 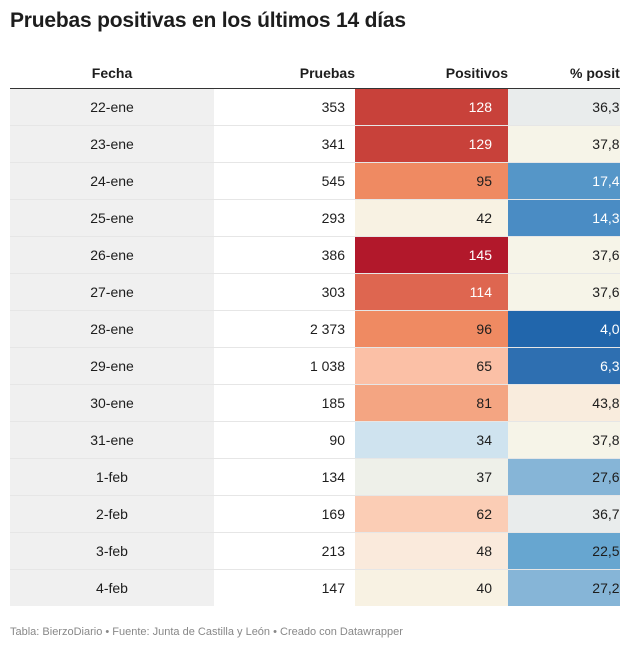 I want to click on cell-pruebas: 386, so click(x=284, y=255).